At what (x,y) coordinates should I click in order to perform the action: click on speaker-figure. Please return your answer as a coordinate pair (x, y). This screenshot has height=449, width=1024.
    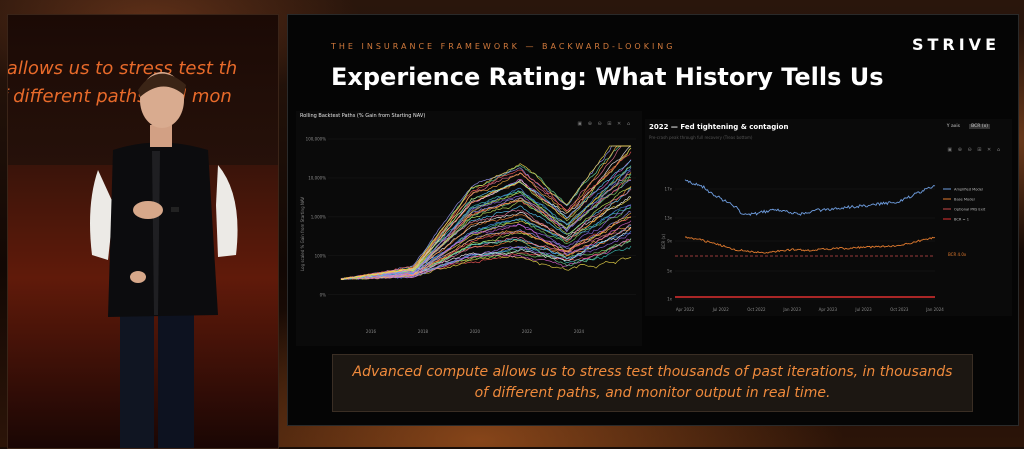
    Looking at the image, I should click on (164, 260).